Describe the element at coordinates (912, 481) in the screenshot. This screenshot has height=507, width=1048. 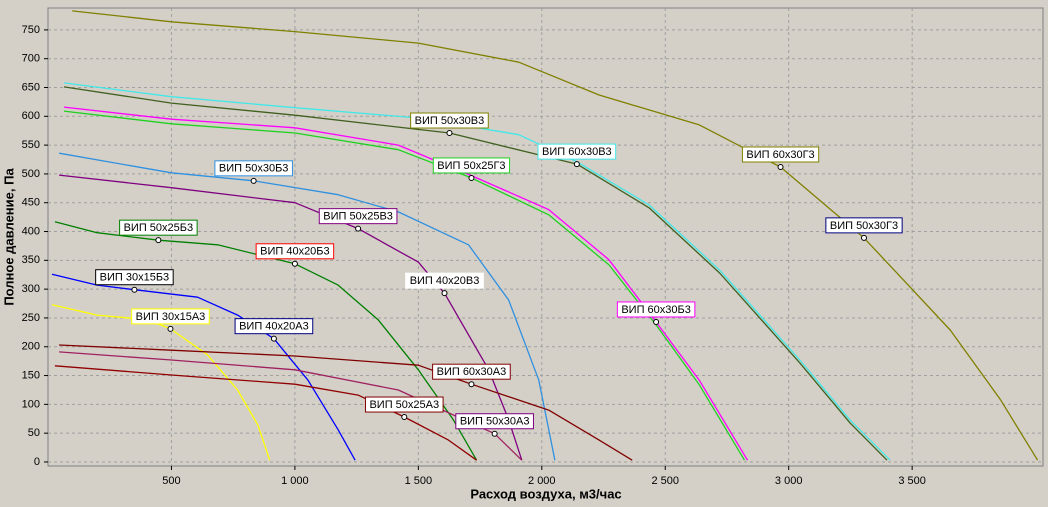
I see `x-tick-label: 3 500` at that location.